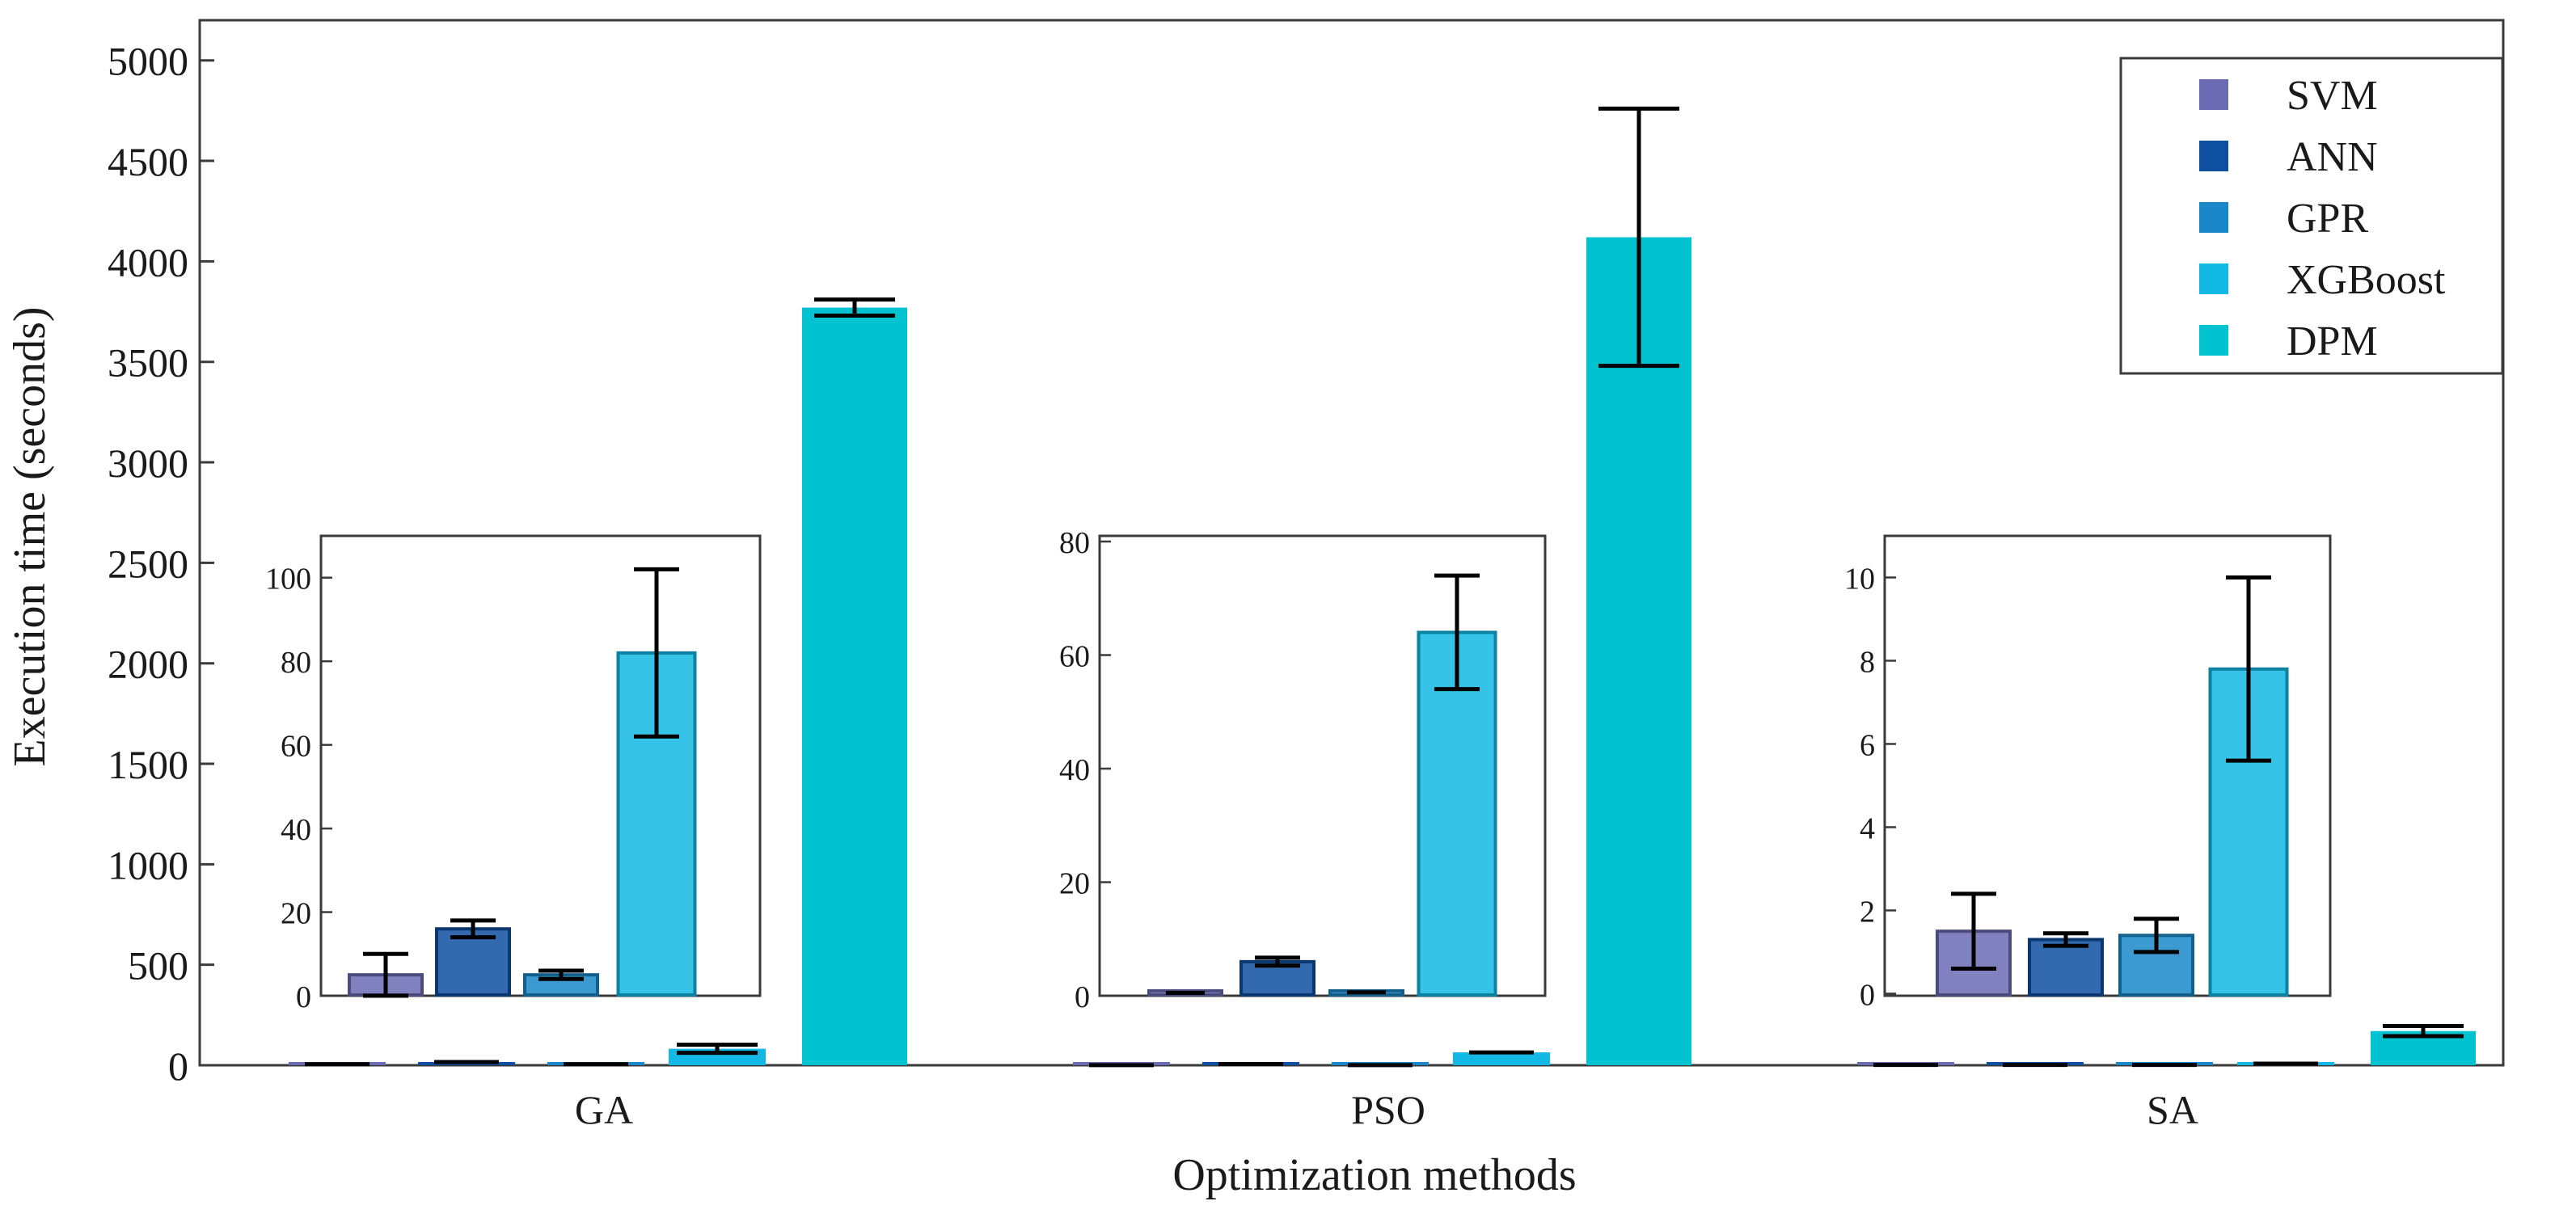  I want to click on x-axis-label: Optimization methods, so click(1374, 1175).